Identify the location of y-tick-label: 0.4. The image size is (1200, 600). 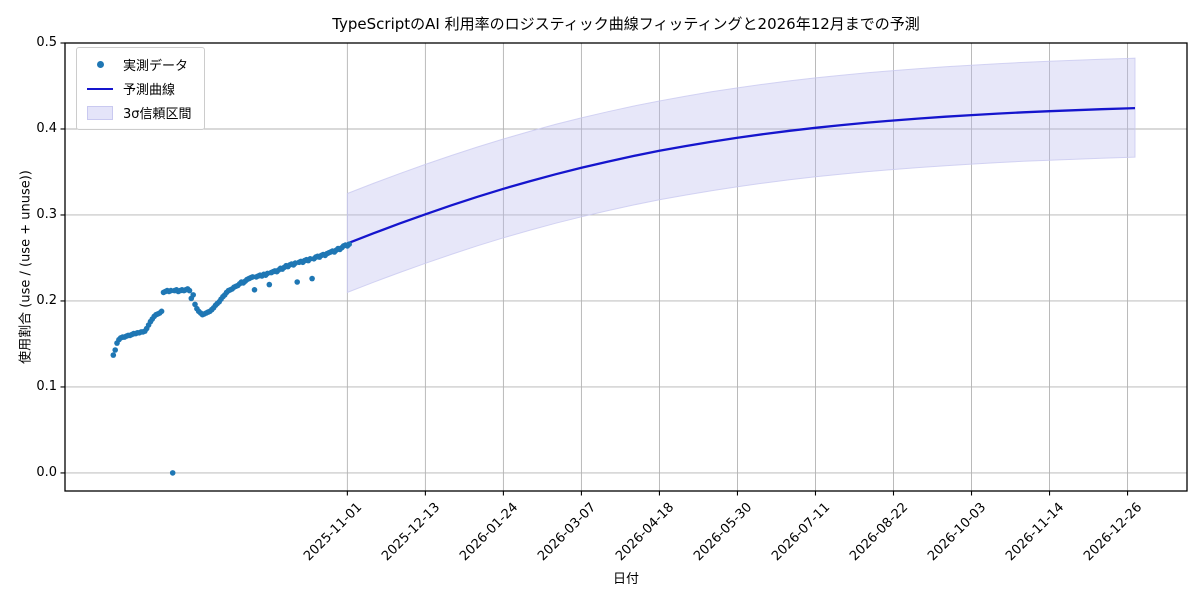
(46, 128).